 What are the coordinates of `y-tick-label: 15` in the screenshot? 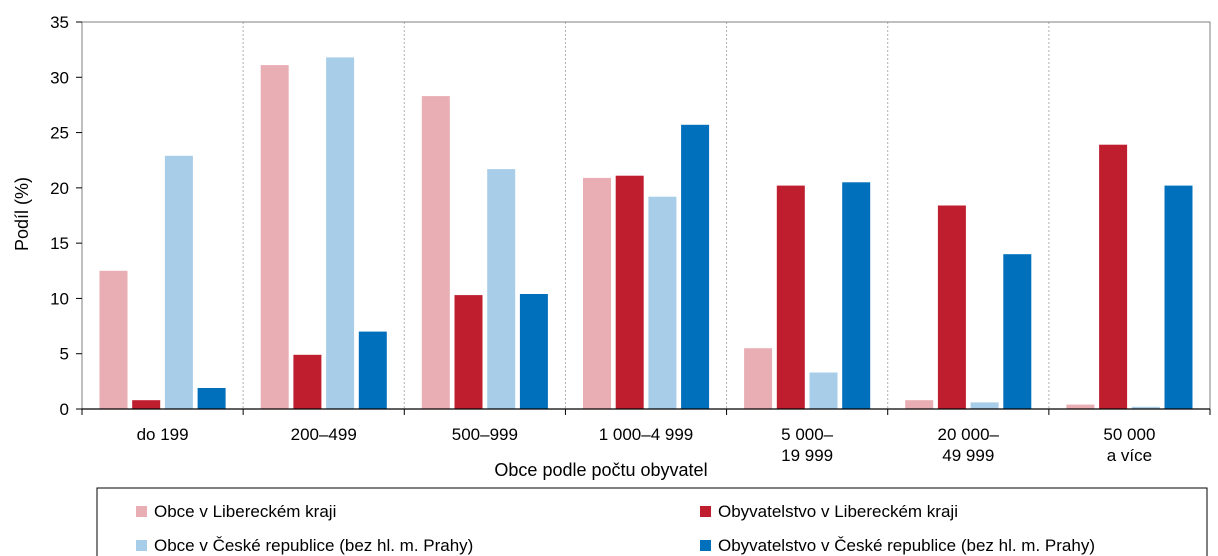 It's located at (59, 243).